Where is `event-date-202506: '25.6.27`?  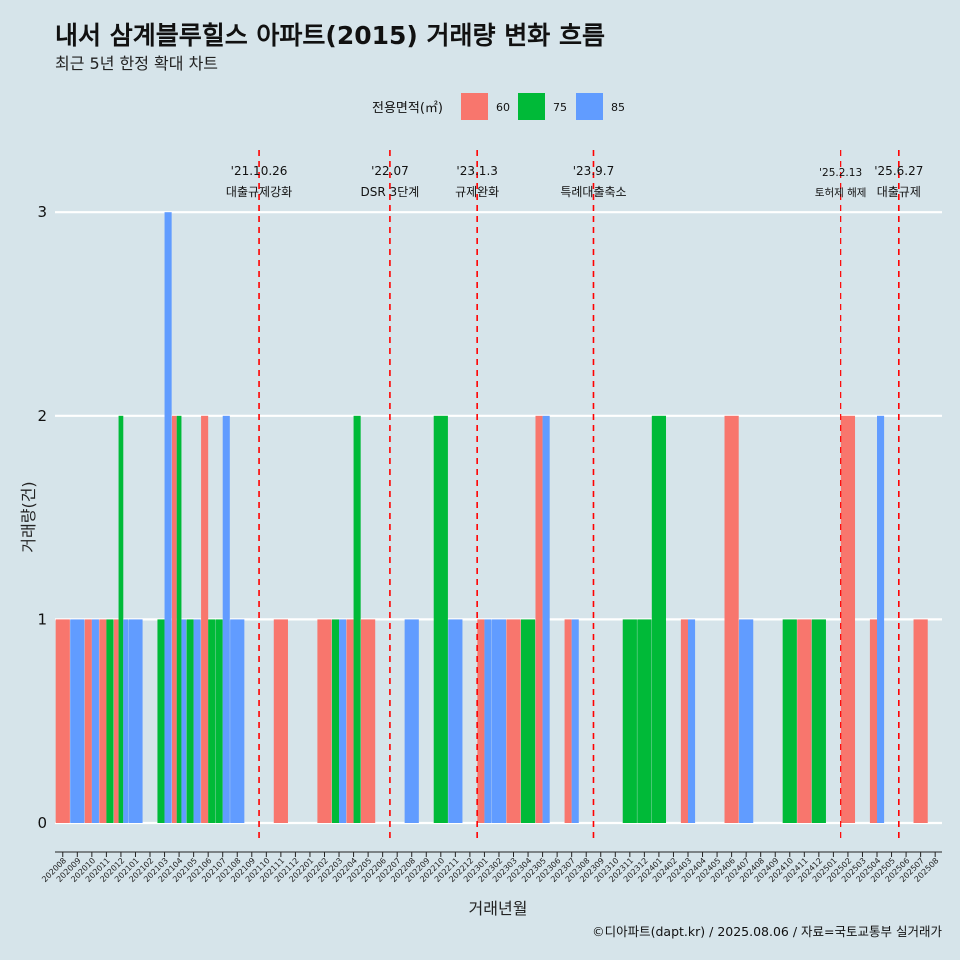
event-date-202506: '25.6.27 is located at coordinates (898, 171).